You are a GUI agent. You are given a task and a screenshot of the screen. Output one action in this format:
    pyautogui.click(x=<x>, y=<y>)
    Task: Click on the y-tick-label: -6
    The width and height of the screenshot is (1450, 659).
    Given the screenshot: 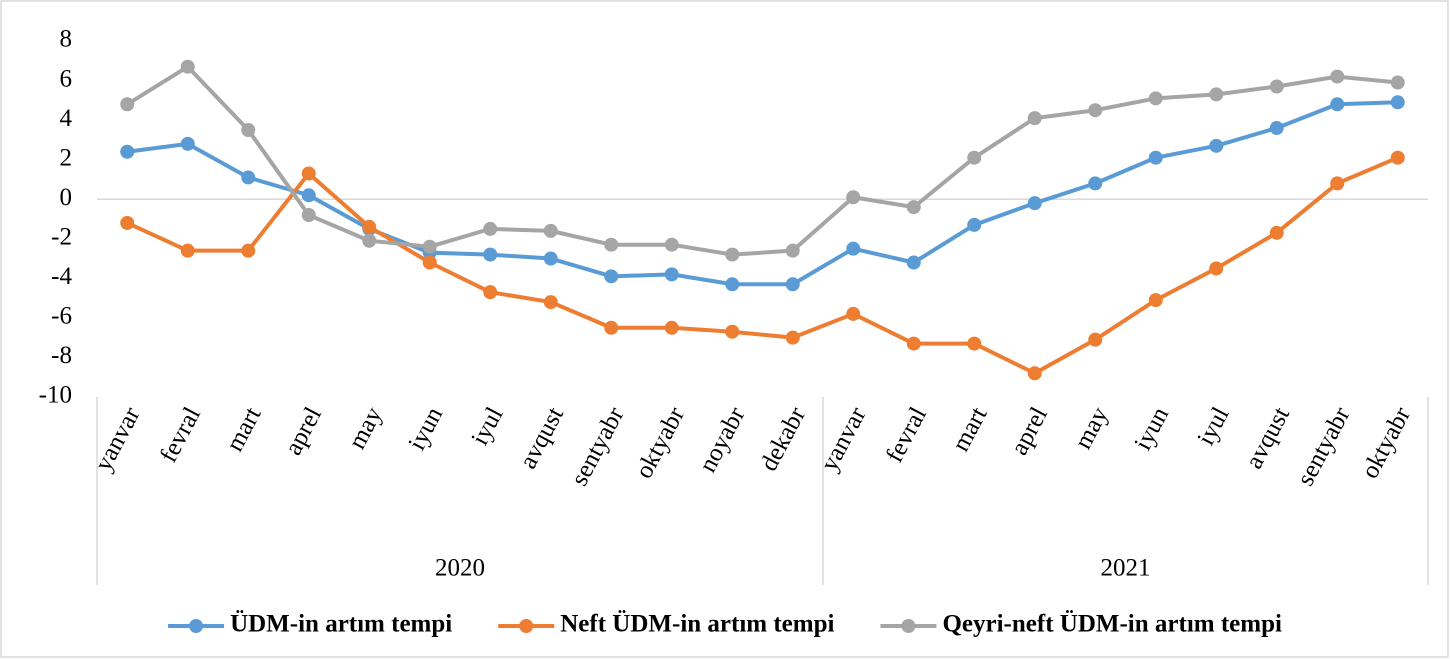 What is the action you would take?
    pyautogui.click(x=61, y=316)
    